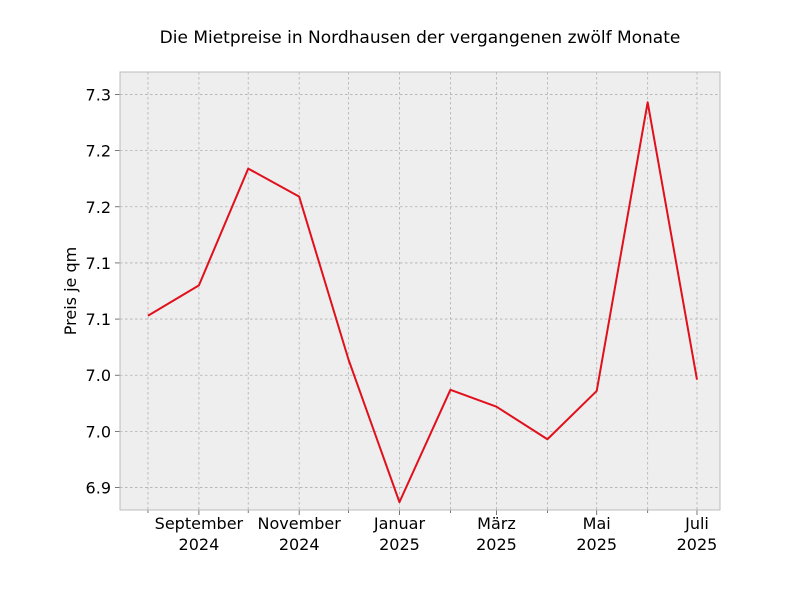  I want to click on x-tick-label: Mai 2025, so click(596, 534).